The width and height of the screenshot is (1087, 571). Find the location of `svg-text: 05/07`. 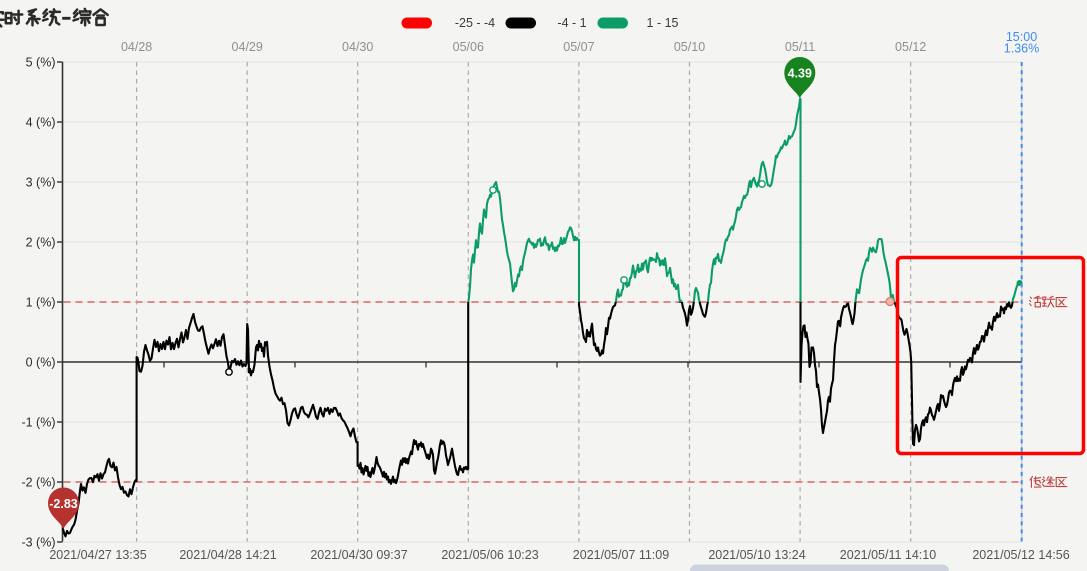

svg-text: 05/07 is located at coordinates (578, 47).